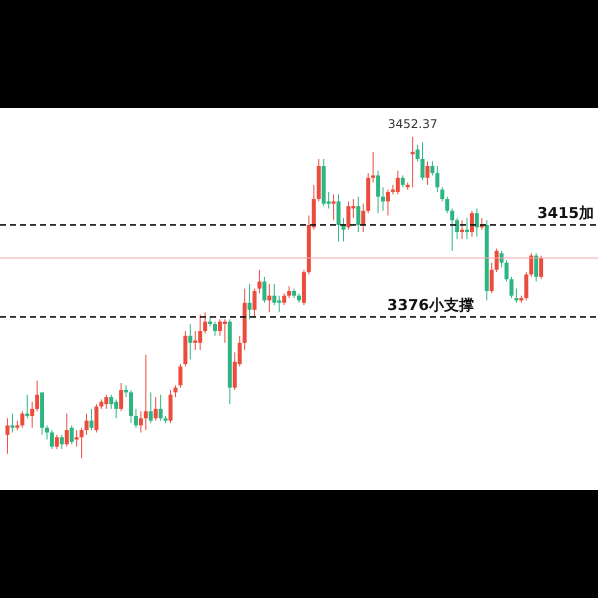 Image resolution: width=598 pixels, height=598 pixels. Describe the element at coordinates (413, 123) in the screenshot. I see `annotation: 3452.37` at that location.